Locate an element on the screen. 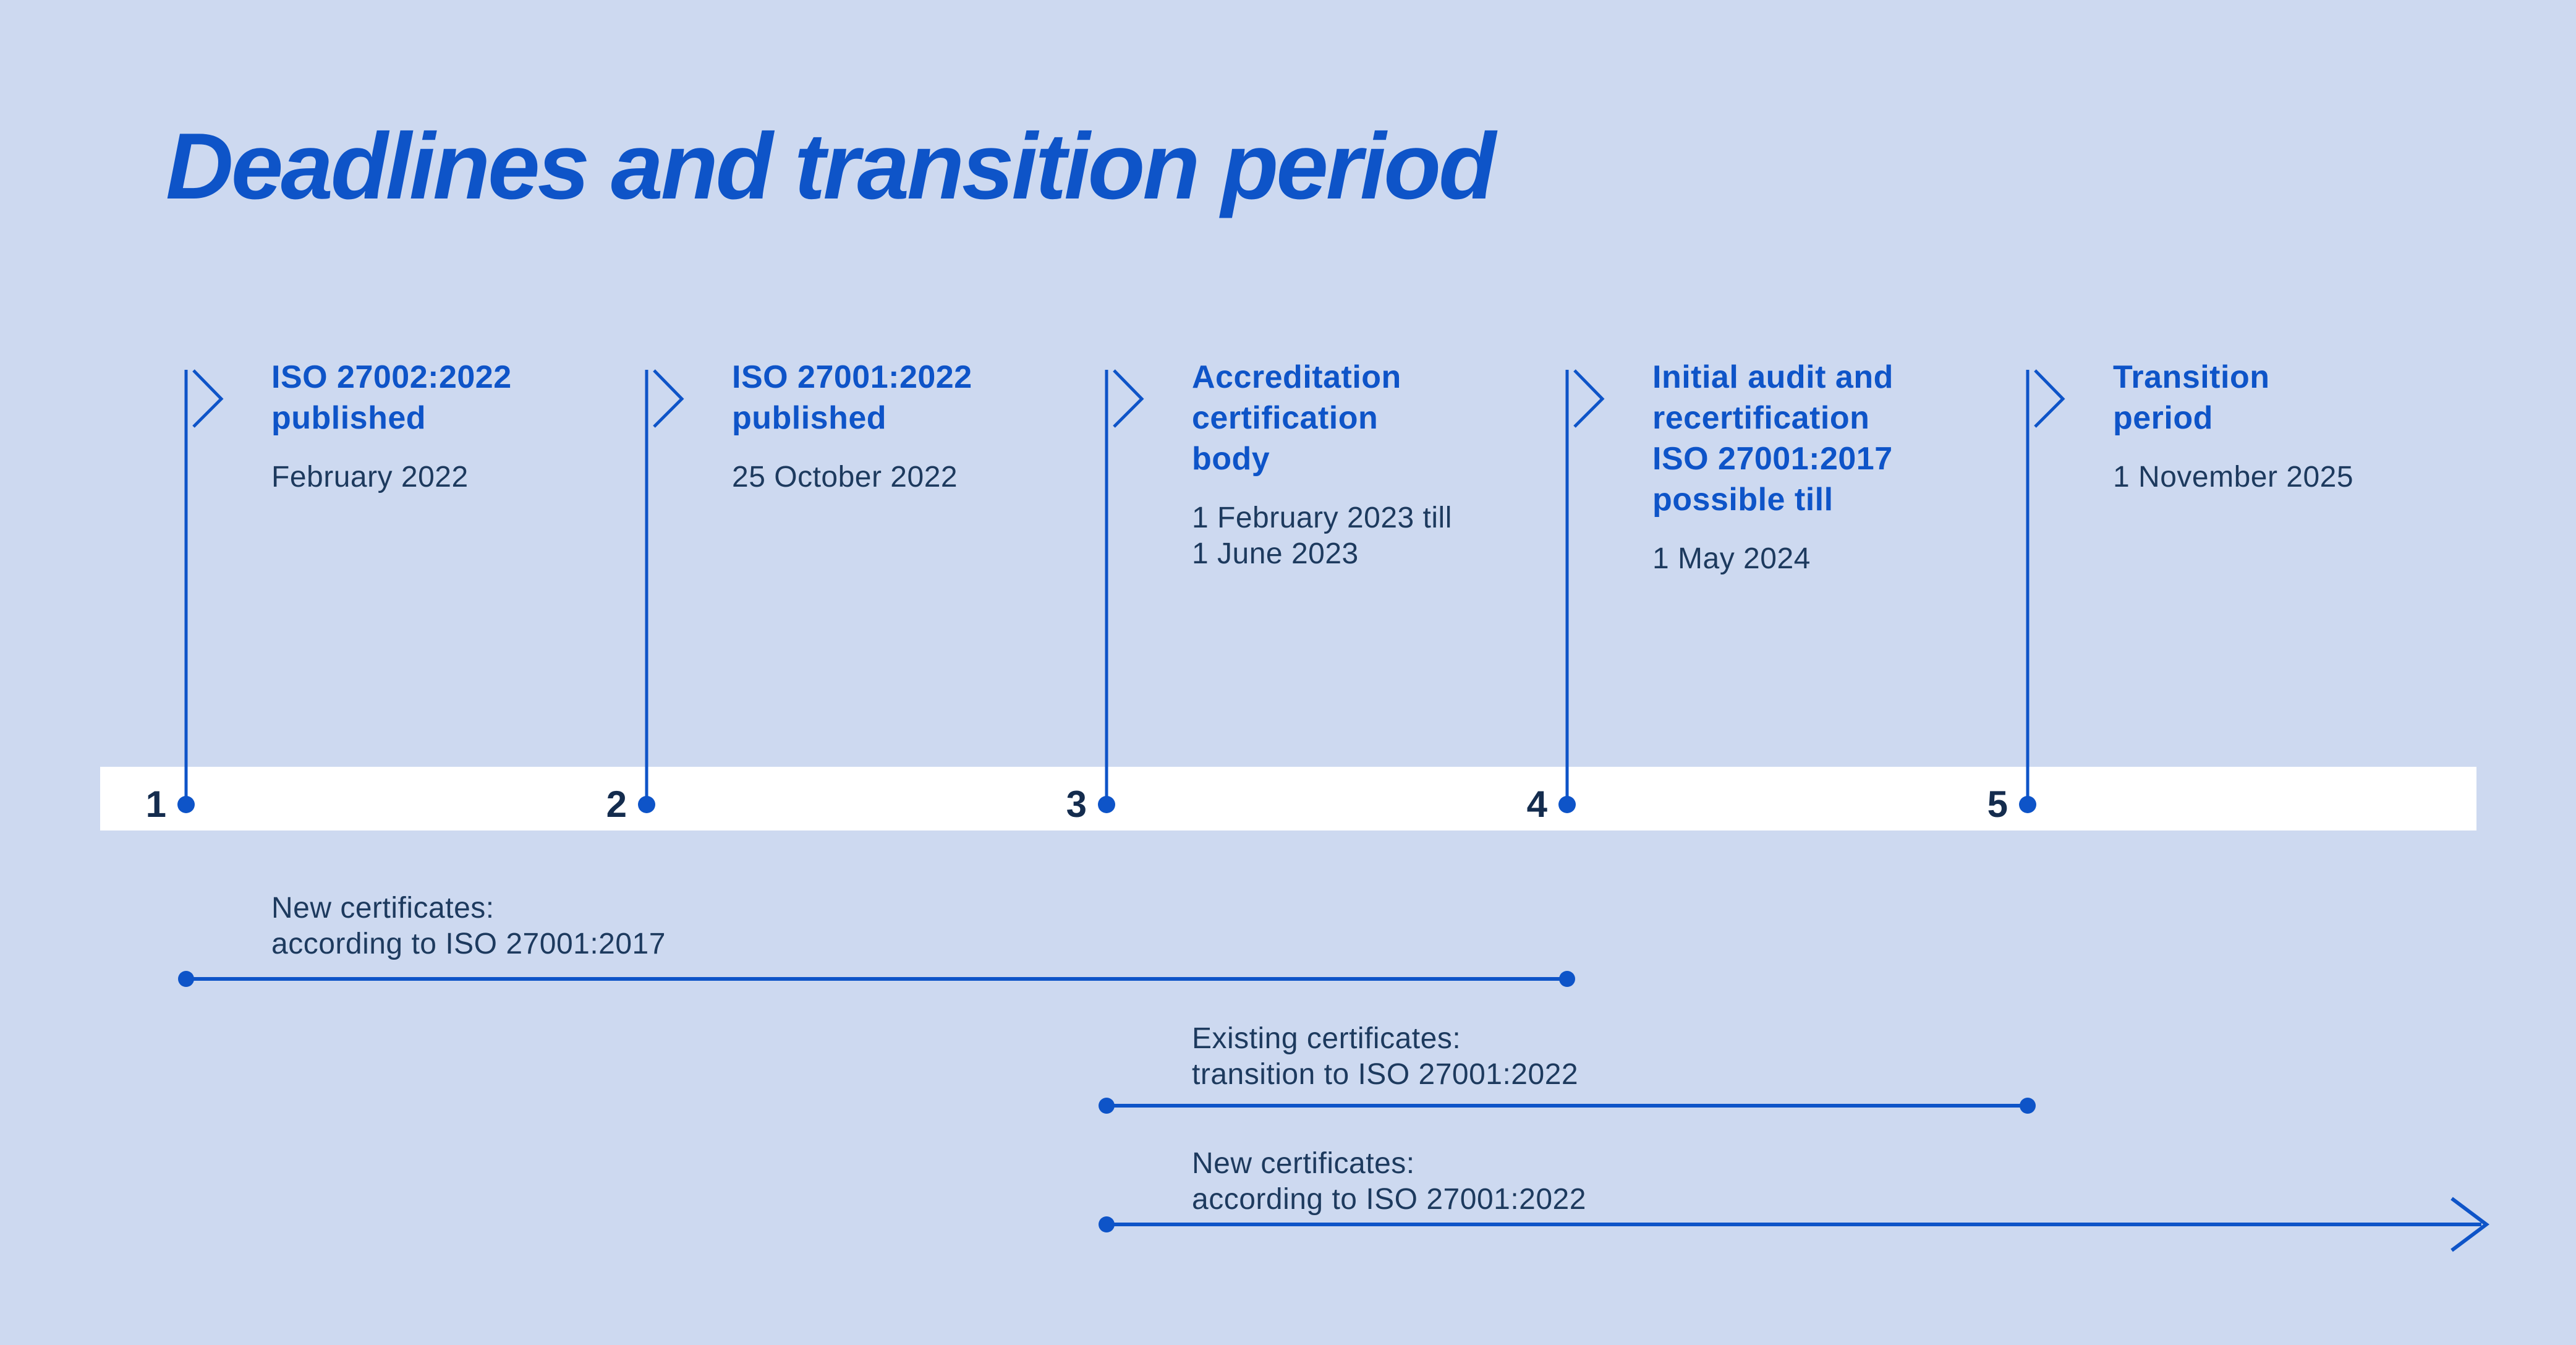 The height and width of the screenshot is (1345, 2576). timeline-number: 4 is located at coordinates (1536, 804).